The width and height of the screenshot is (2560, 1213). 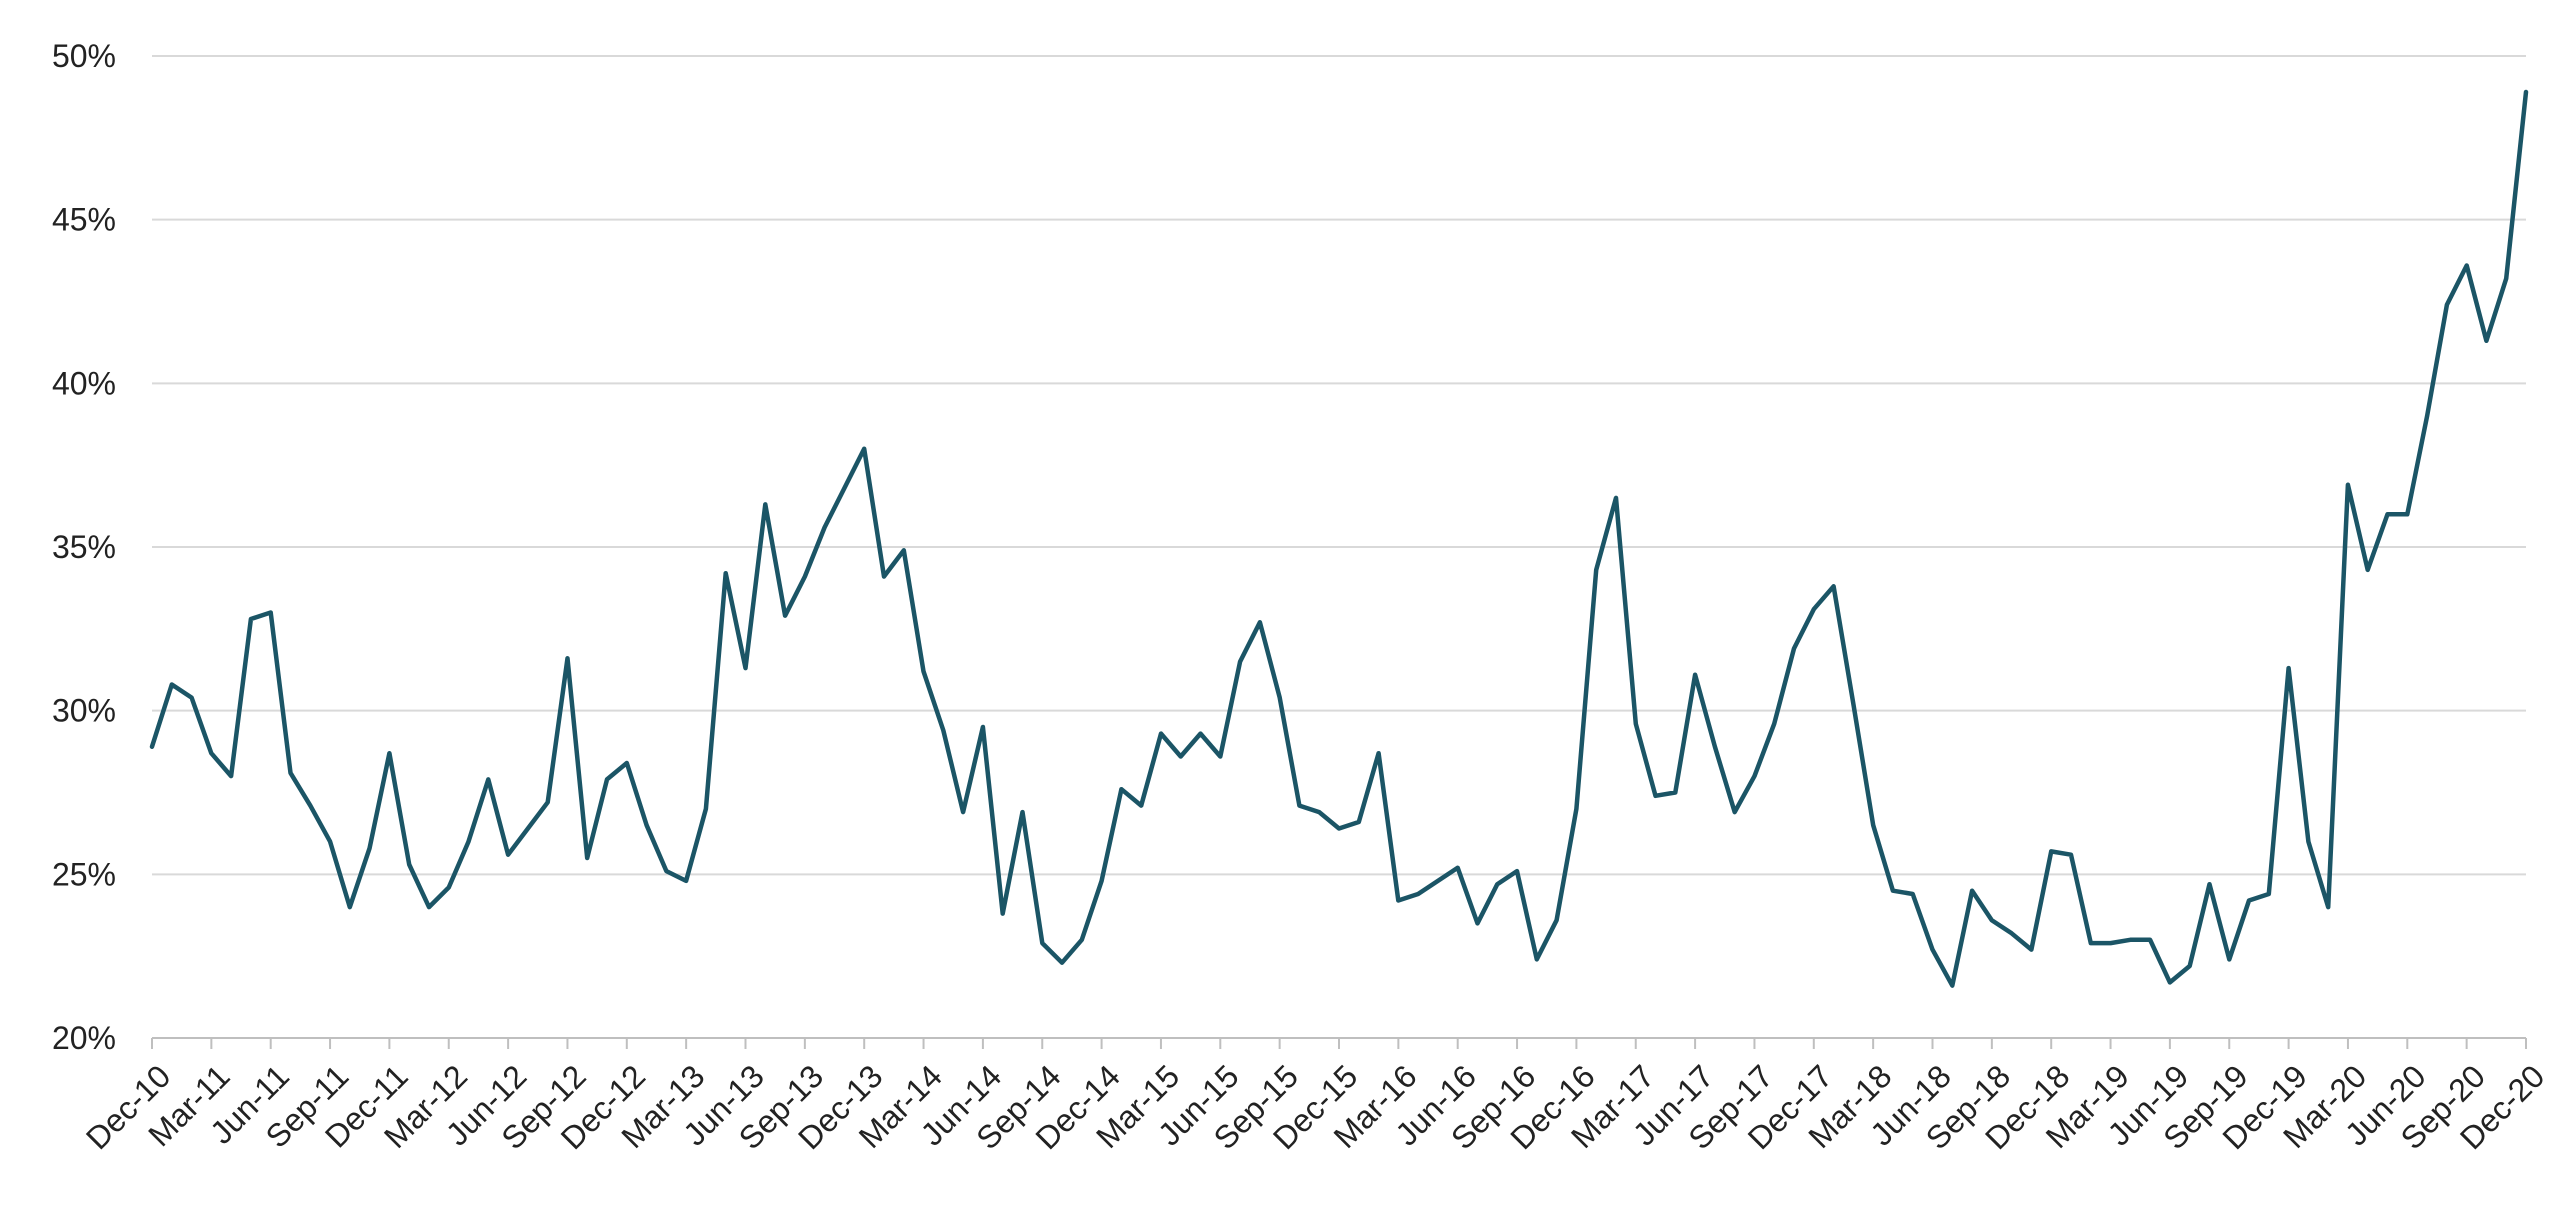 I want to click on y-tick-label: 20%, so click(x=84, y=1038).